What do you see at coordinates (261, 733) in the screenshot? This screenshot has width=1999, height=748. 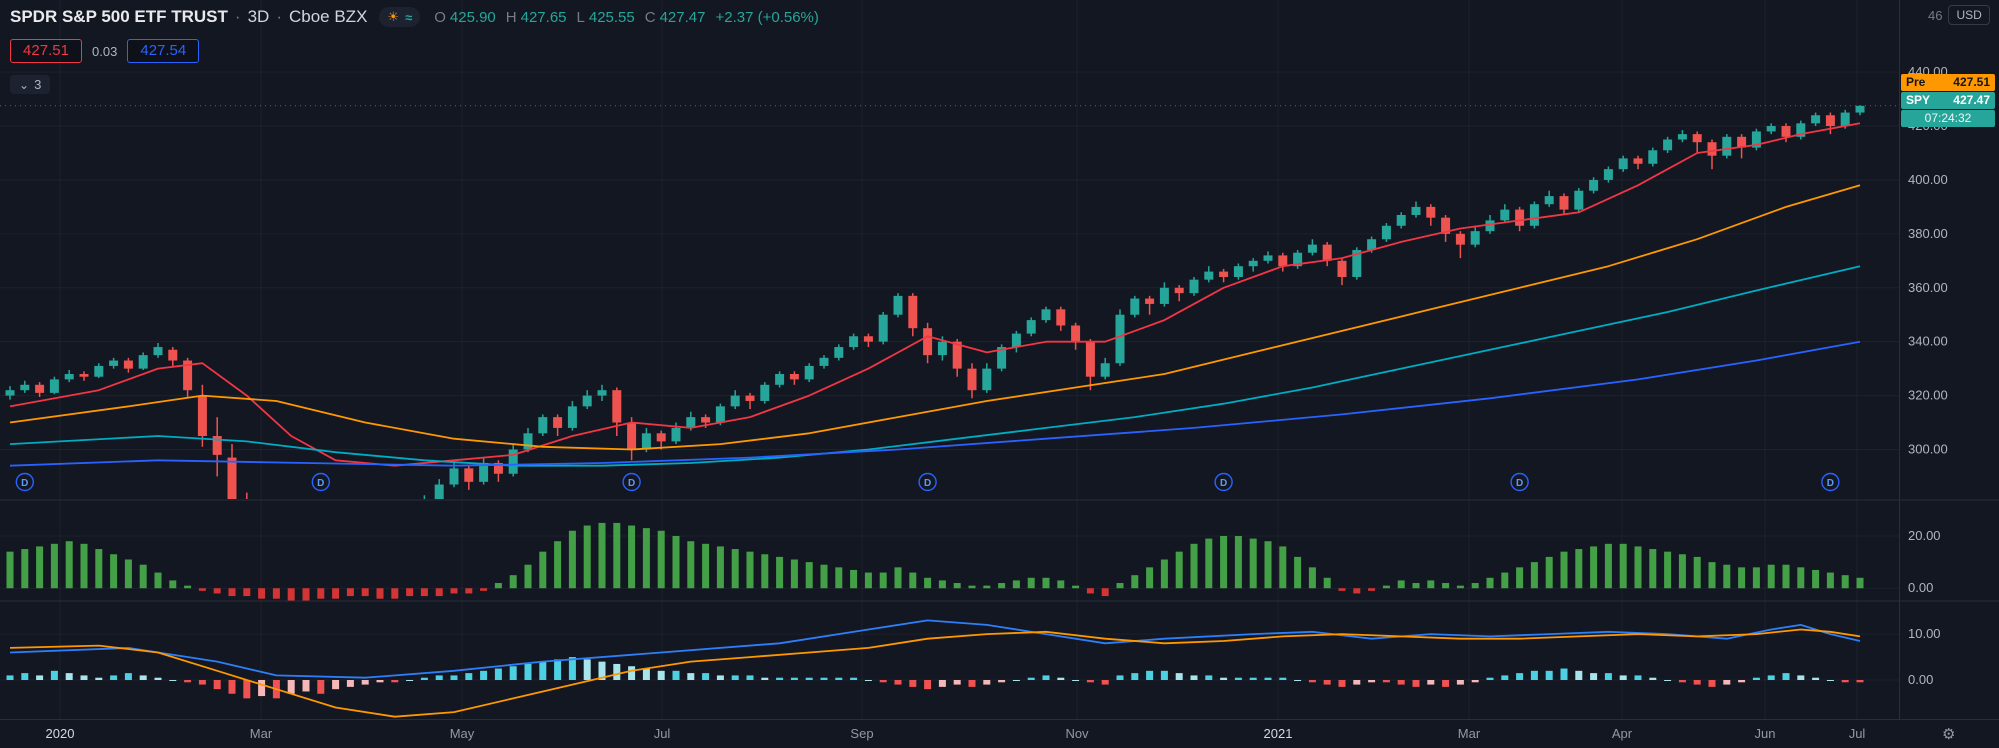 I see `time-axis-month-label: Mar` at bounding box center [261, 733].